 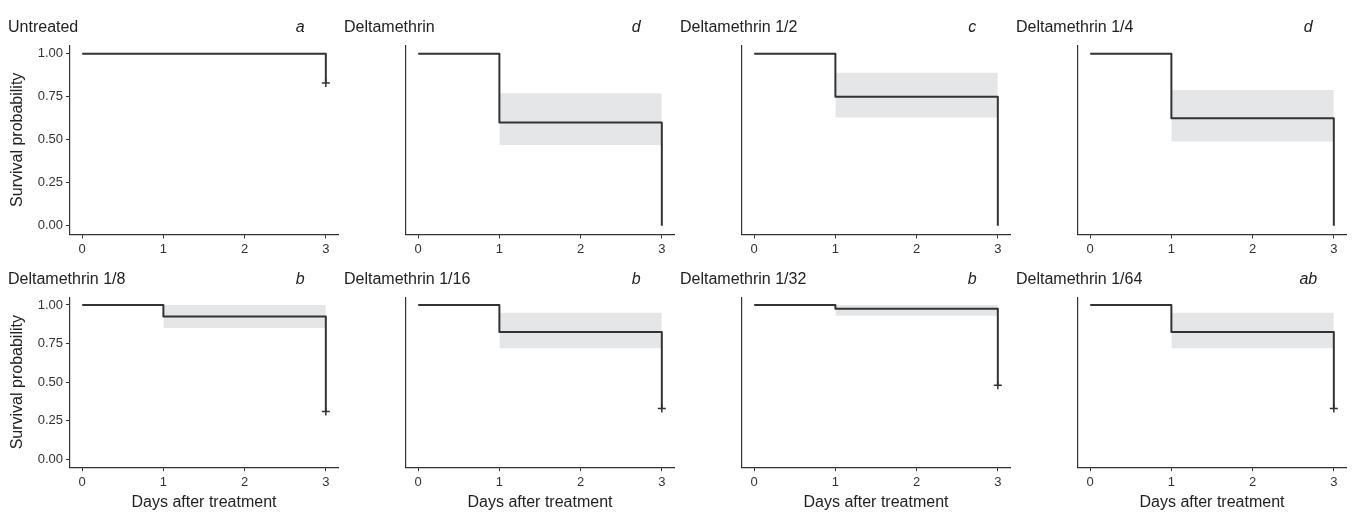 What do you see at coordinates (972, 27) in the screenshot?
I see `text: c` at bounding box center [972, 27].